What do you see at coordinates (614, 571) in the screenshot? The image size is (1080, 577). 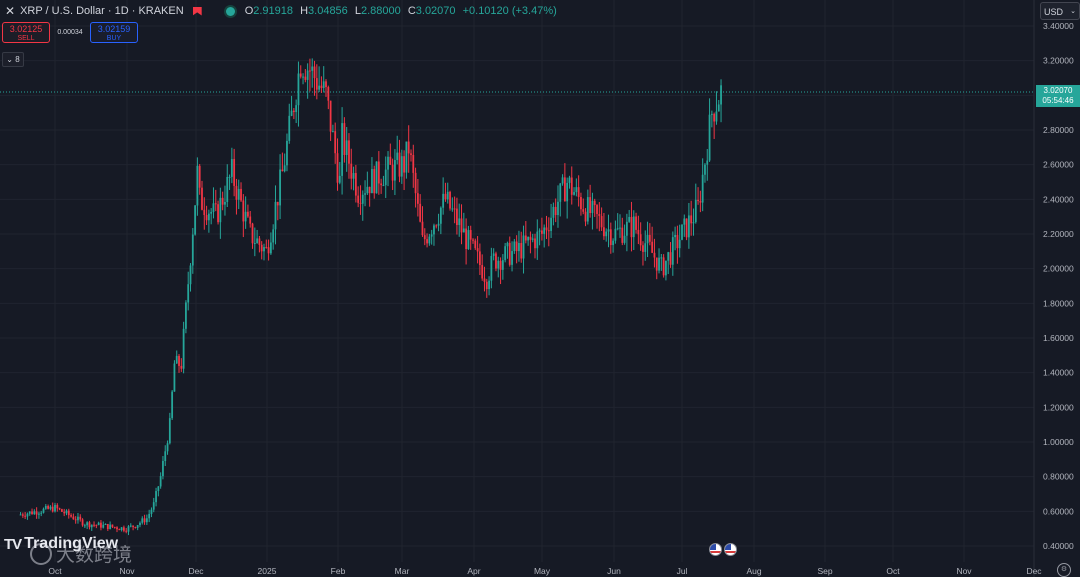 I see `x-tick-label: Jun` at bounding box center [614, 571].